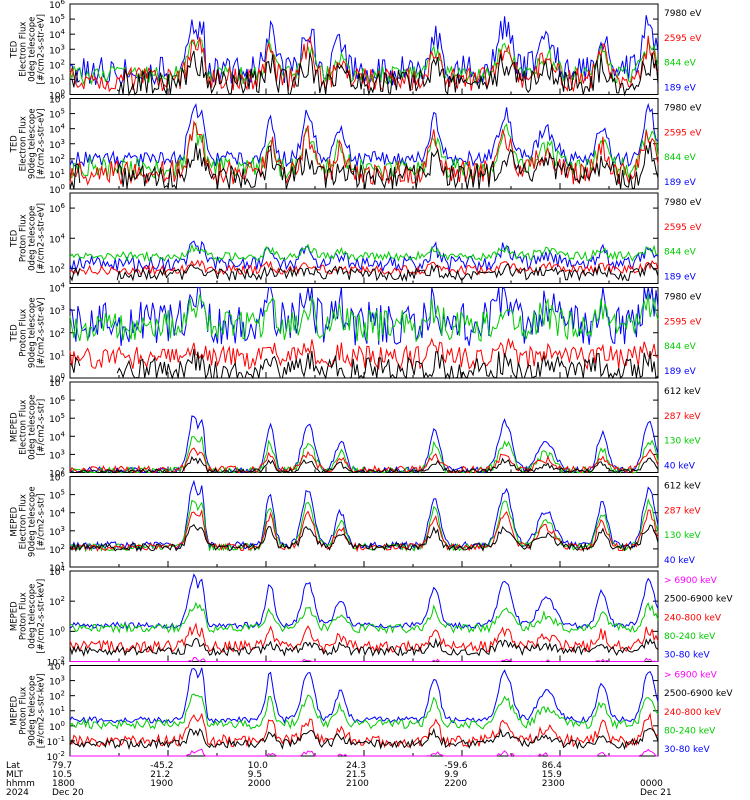  I want to click on y-axis-label-line: 90deg telescope, so click(33, 710).